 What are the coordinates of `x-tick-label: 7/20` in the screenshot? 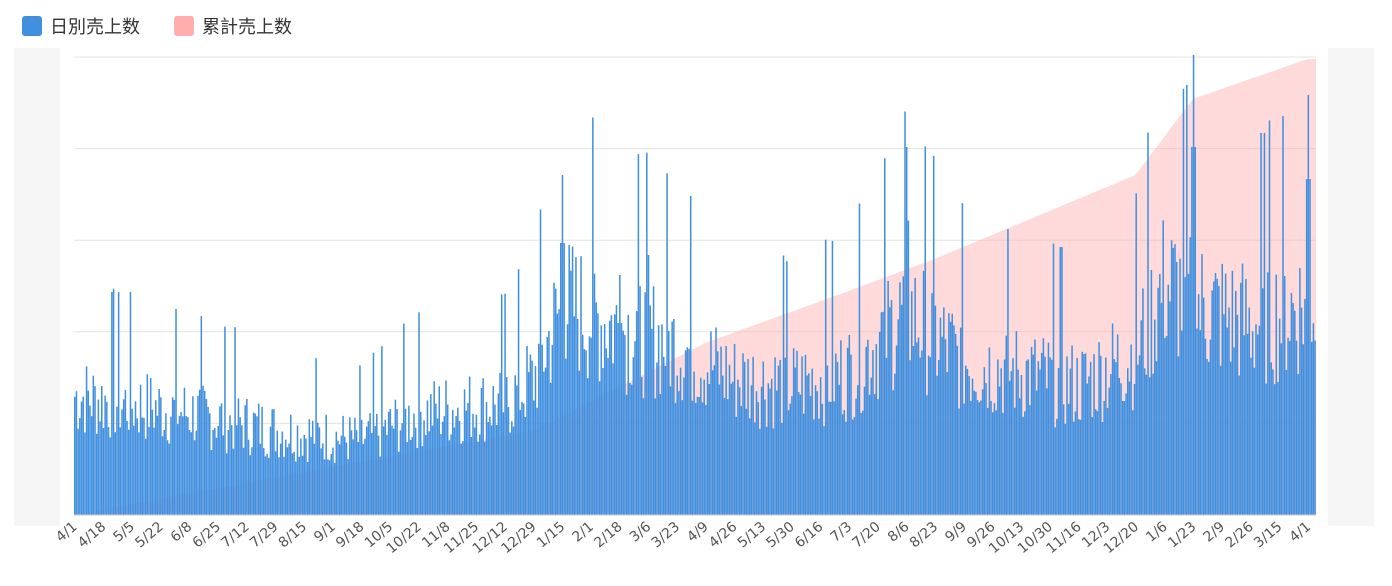 It's located at (866, 535).